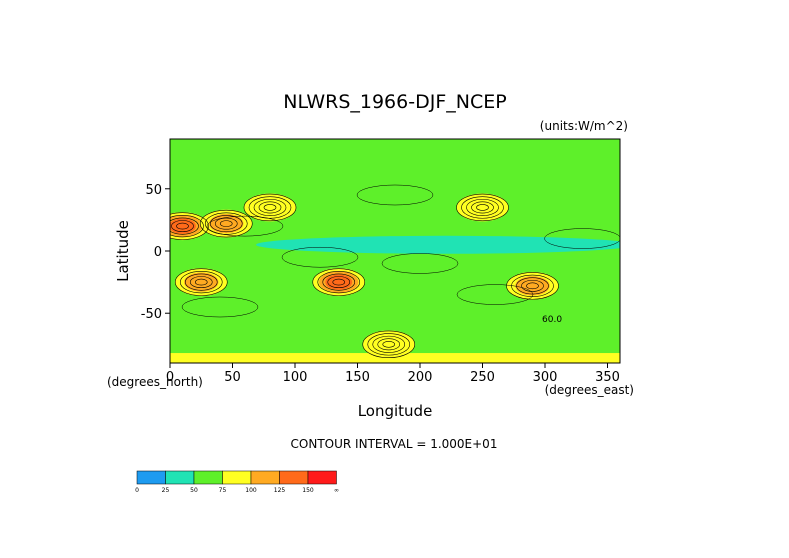 This screenshot has width=789, height=558. Describe the element at coordinates (137, 490) in the screenshot. I see `colorbar-label: 0` at that location.